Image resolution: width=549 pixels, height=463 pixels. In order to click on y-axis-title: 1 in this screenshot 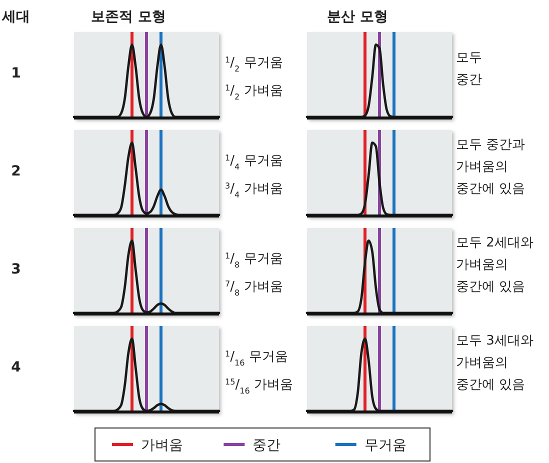, I will do `click(227, 59)`.